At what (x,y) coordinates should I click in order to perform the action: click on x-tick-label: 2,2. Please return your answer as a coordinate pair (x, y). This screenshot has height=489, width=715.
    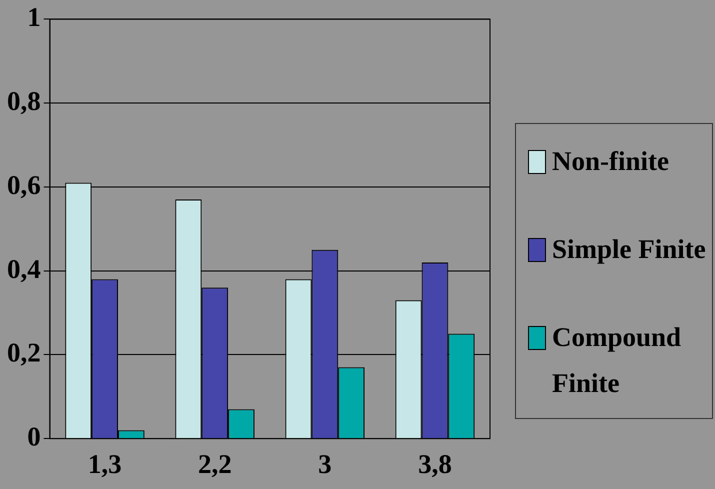
    Looking at the image, I should click on (215, 463).